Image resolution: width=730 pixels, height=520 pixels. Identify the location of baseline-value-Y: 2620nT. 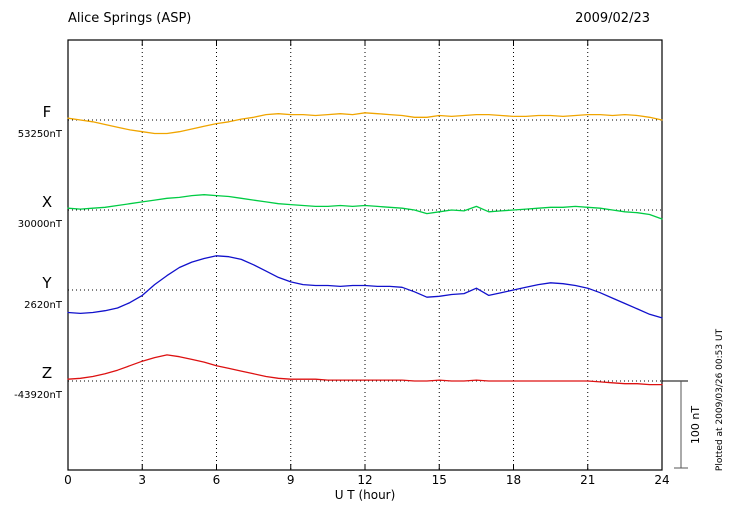
(43, 305).